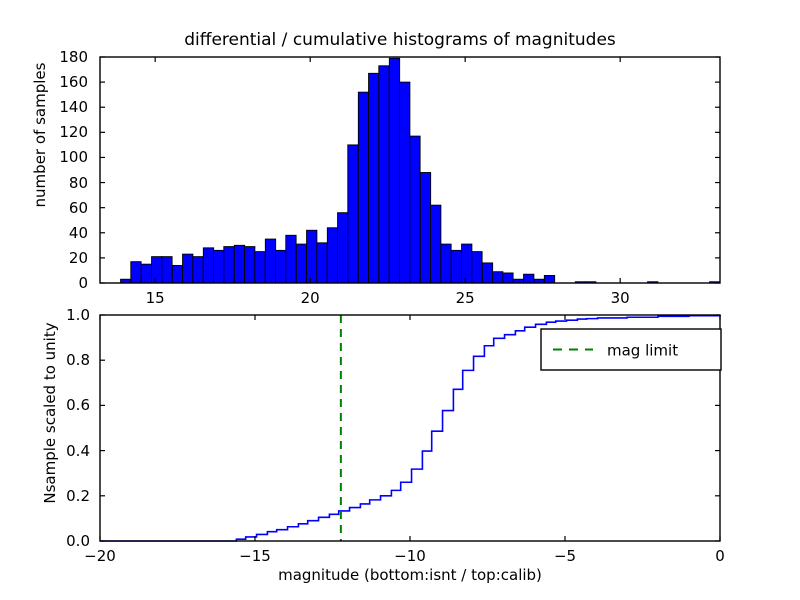 The height and width of the screenshot is (600, 800). What do you see at coordinates (78, 495) in the screenshot?
I see `bottom-ytick-label: 0.2` at bounding box center [78, 495].